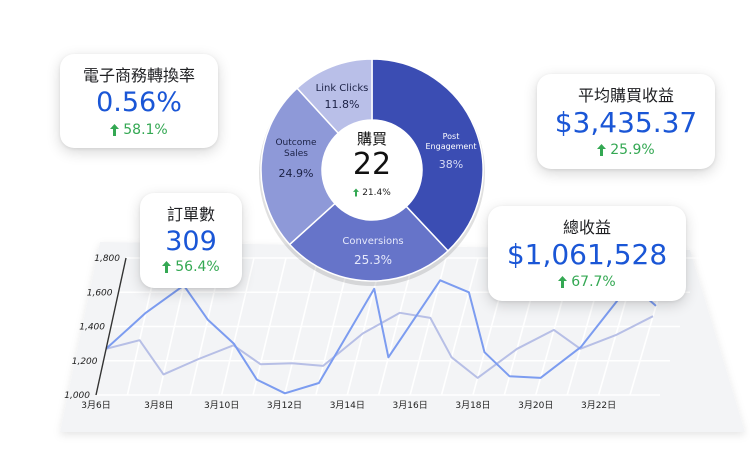  I want to click on x-tick-label: 3月20日, so click(535, 405).